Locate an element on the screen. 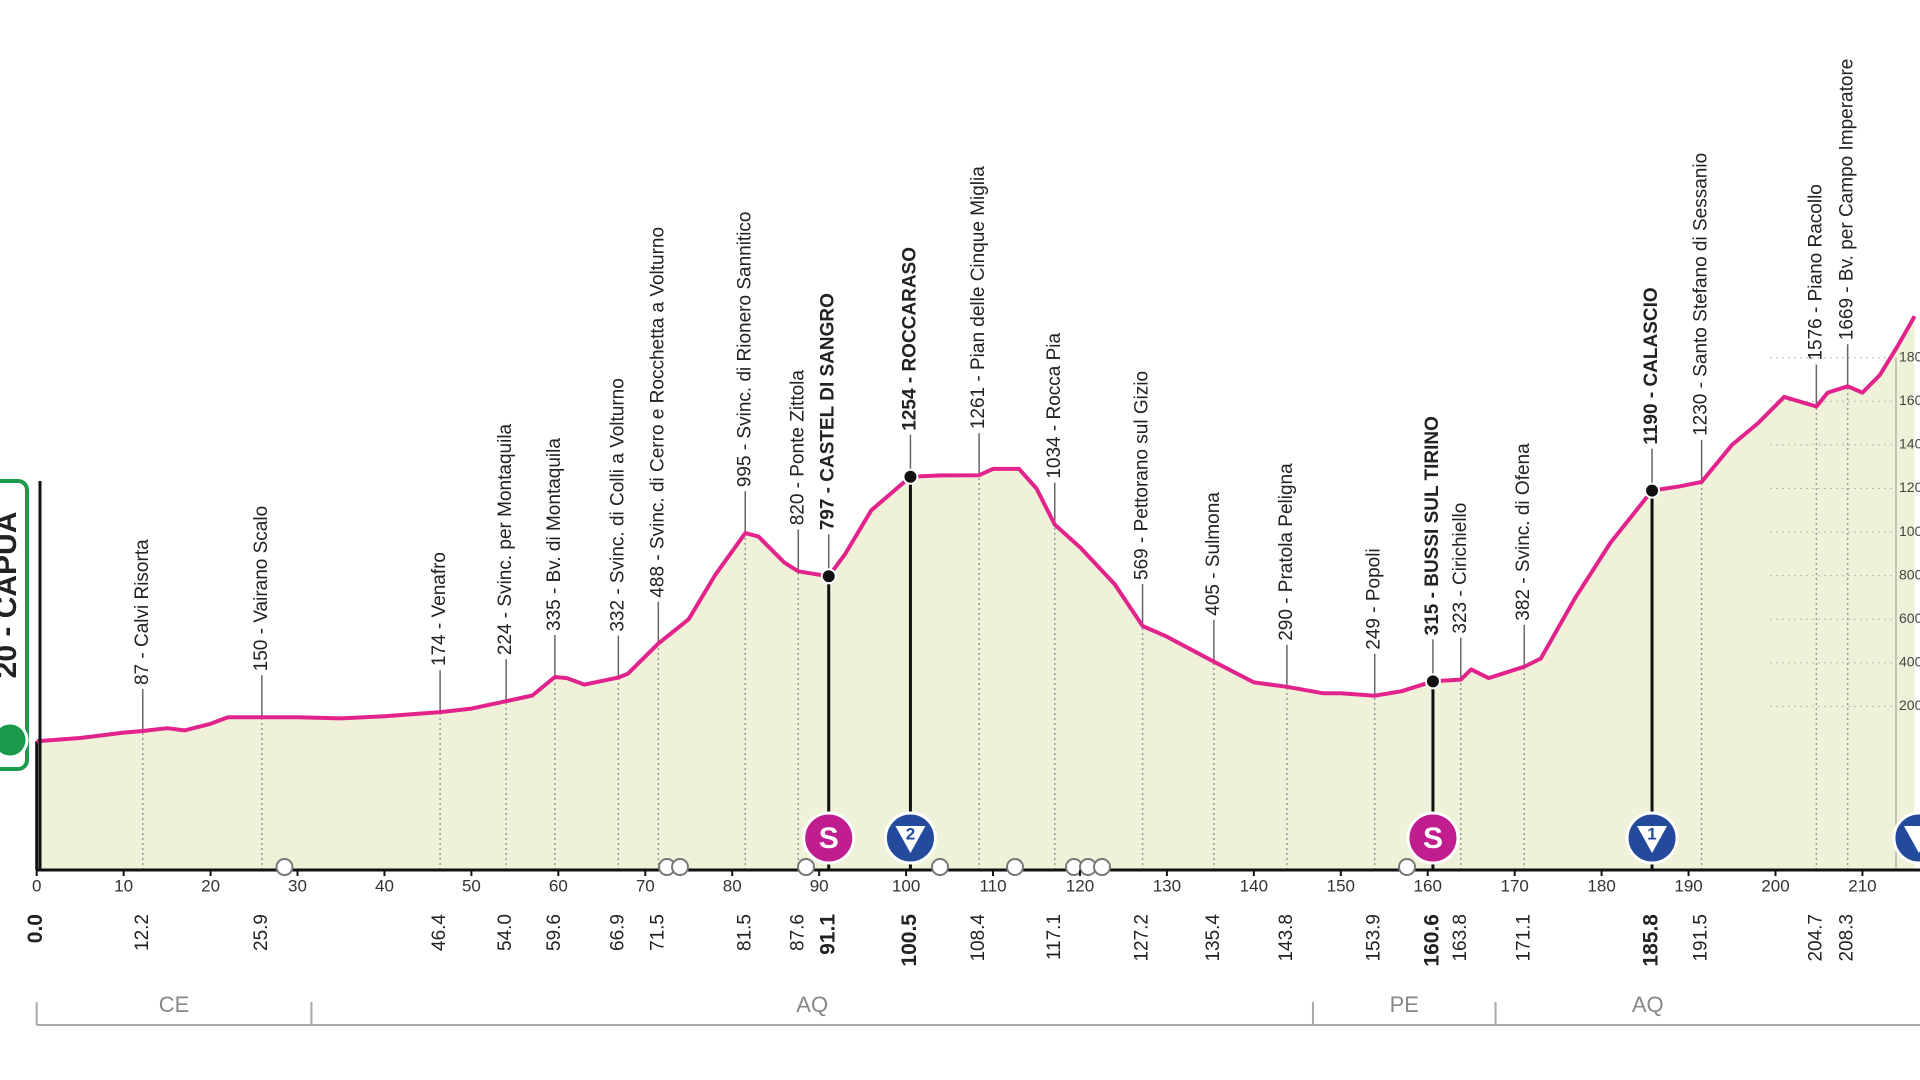 The image size is (1920, 1080). x-tick-label: 0 is located at coordinates (36, 885).